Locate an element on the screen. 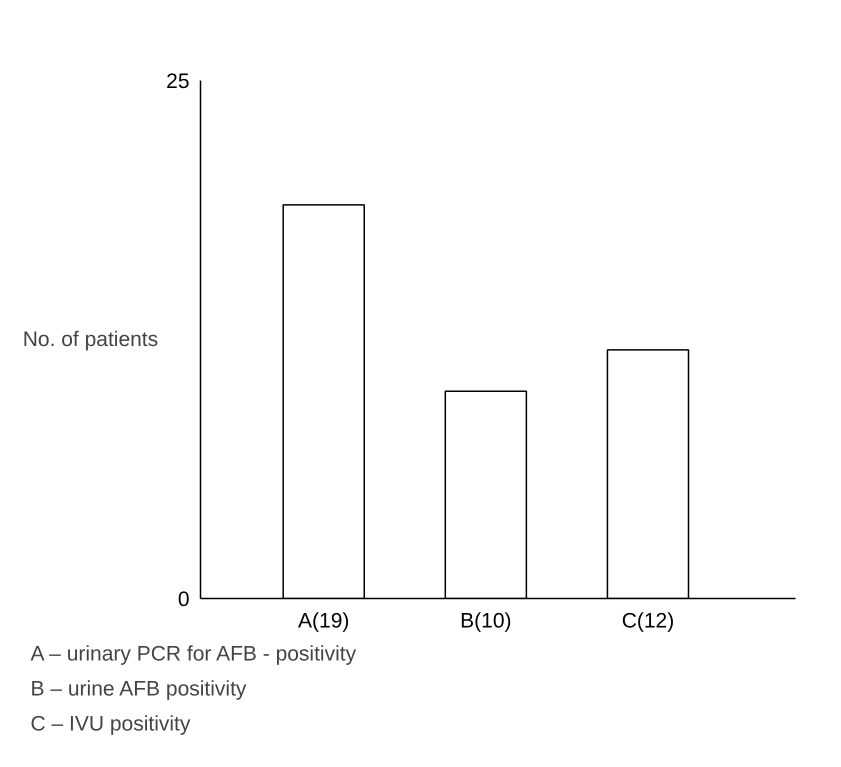 The image size is (841, 767). y-axis-title: No. of patients is located at coordinates (90, 339).